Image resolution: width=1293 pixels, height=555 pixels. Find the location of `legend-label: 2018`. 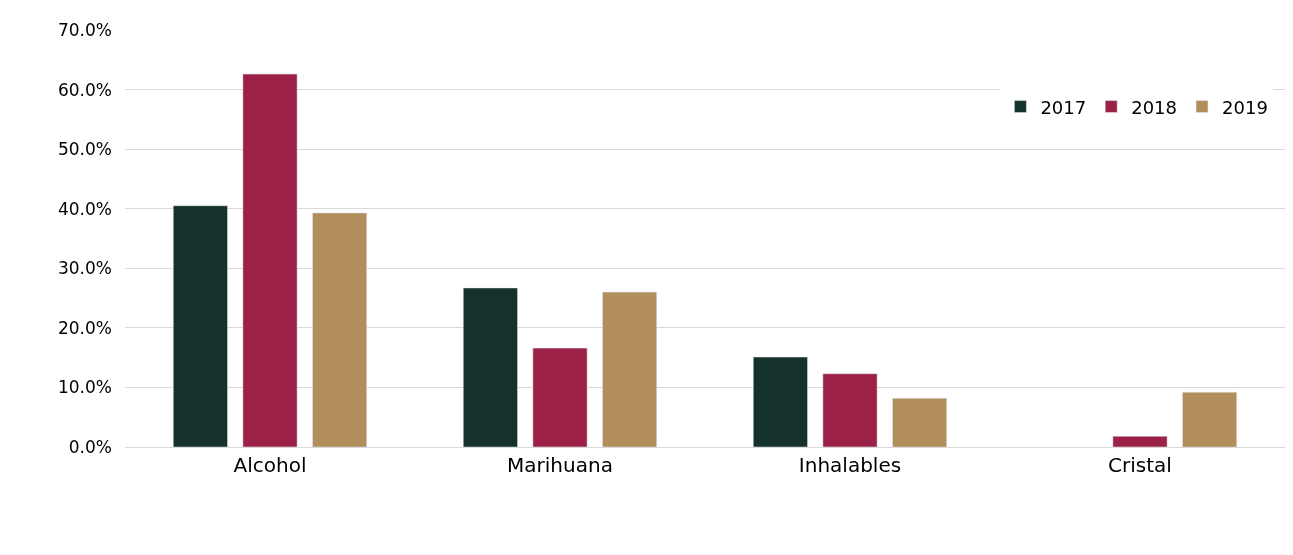

legend-label: 2018 is located at coordinates (1154, 107).